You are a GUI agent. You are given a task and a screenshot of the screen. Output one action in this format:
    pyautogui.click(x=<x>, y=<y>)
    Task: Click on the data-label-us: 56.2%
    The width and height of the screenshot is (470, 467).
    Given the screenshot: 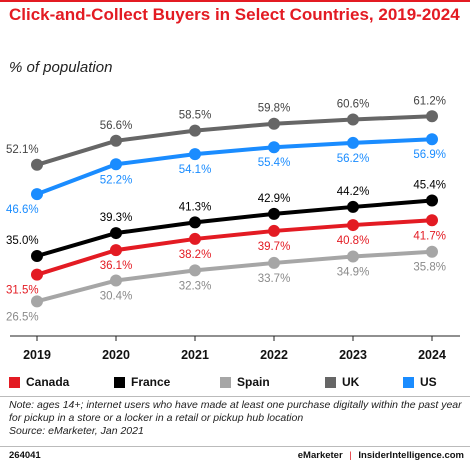 What is the action you would take?
    pyautogui.click(x=353, y=159)
    